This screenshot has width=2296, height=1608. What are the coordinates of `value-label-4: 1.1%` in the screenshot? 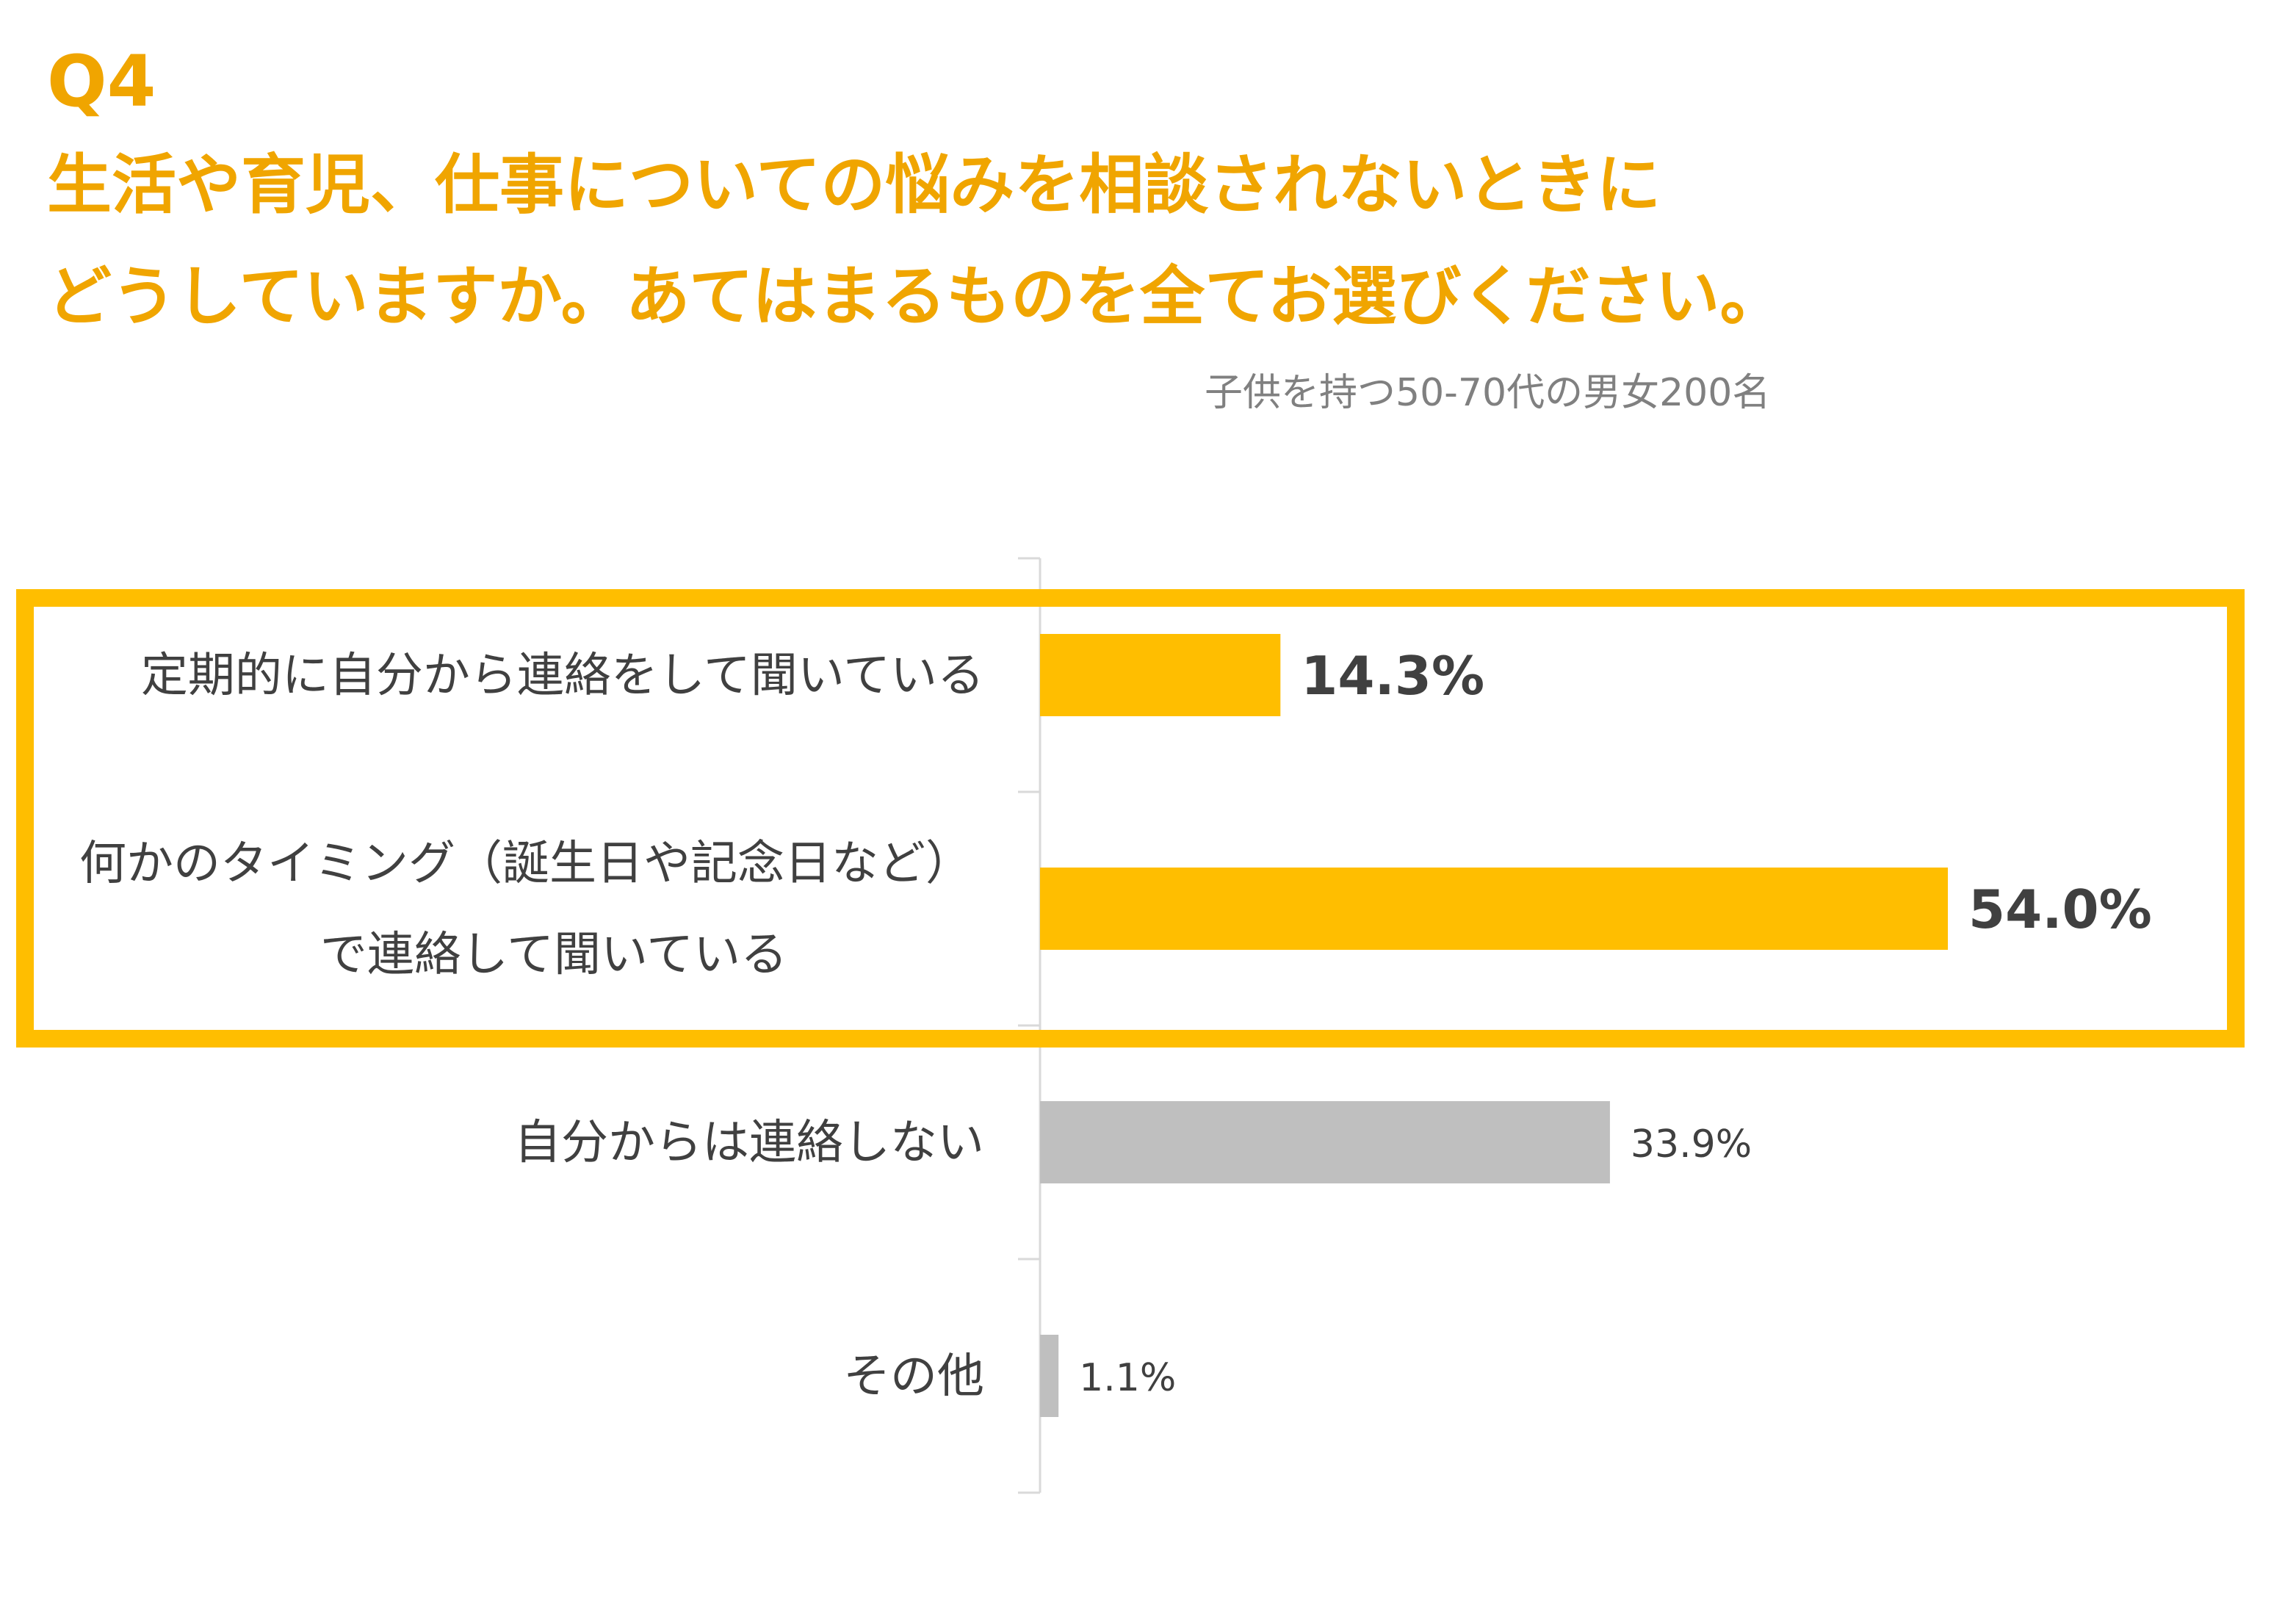 It's located at (1127, 1378).